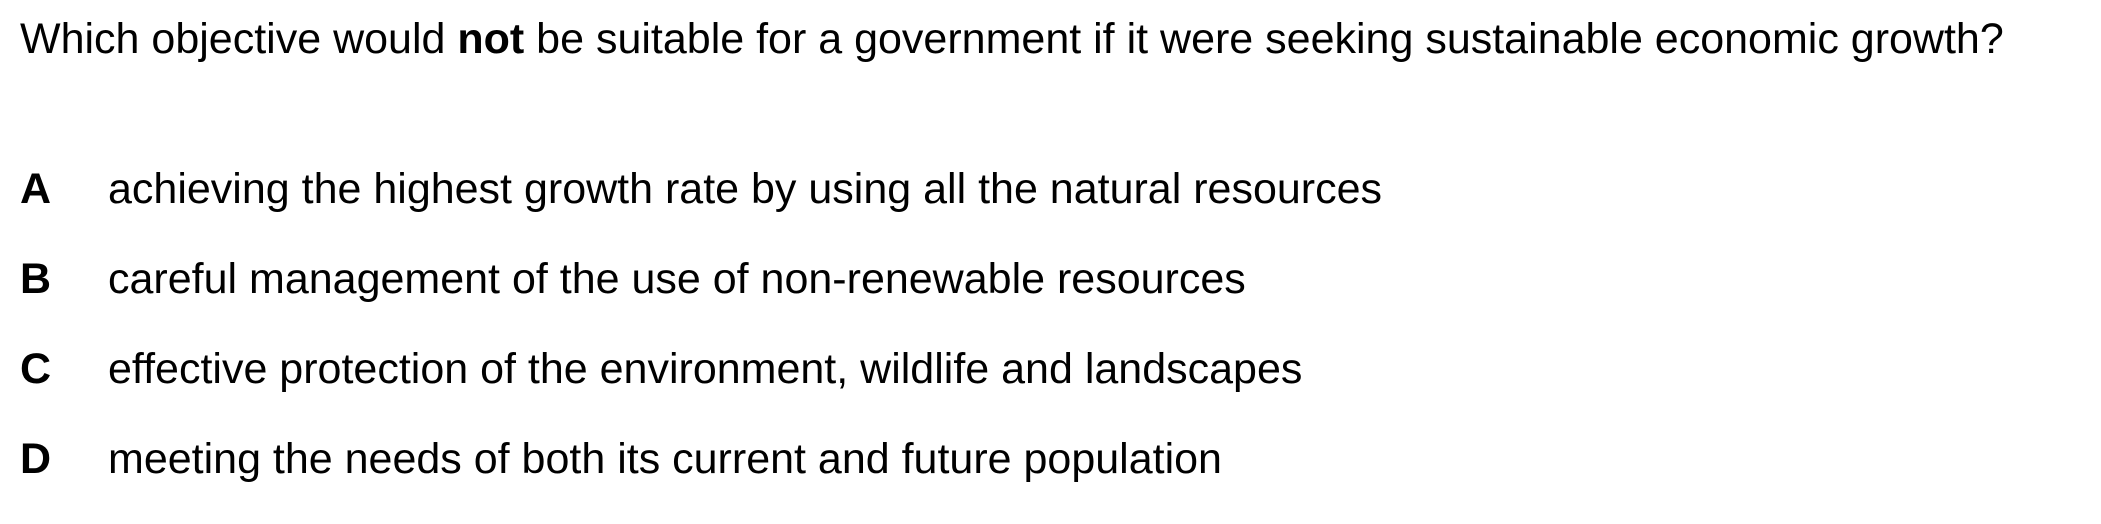 Image resolution: width=2101 pixels, height=524 pixels. I want to click on option-letter: D, so click(36, 459).